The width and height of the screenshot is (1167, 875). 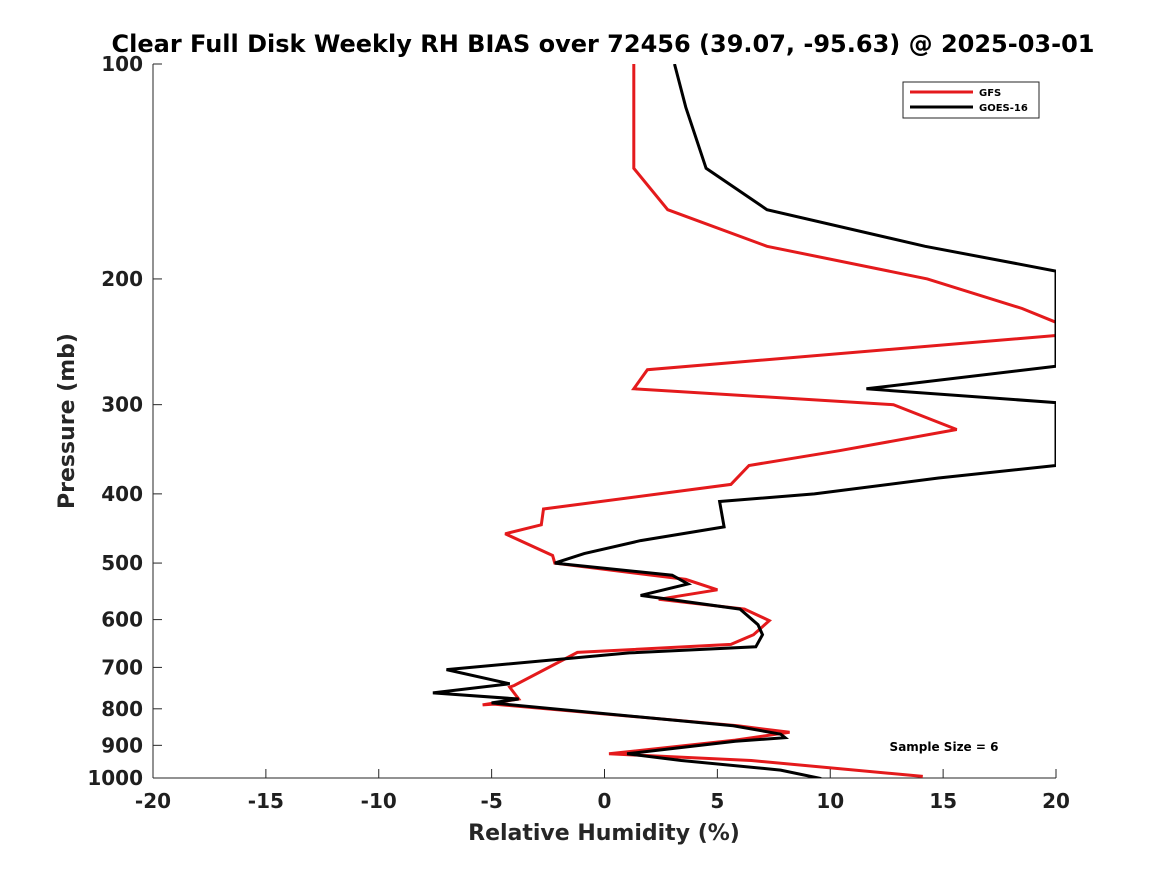 I want to click on x-tick-label: 20, so click(x=1056, y=801).